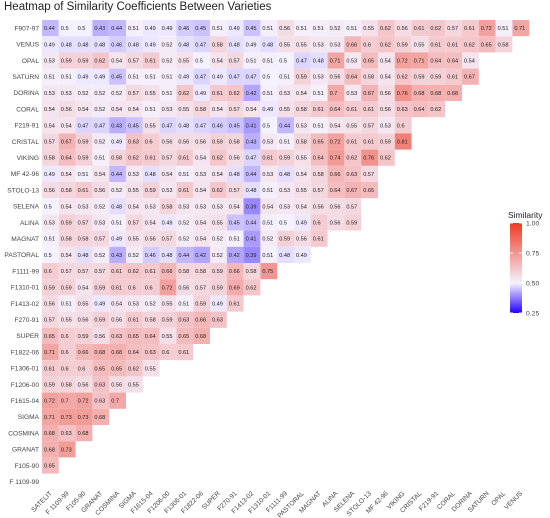 The width and height of the screenshot is (550, 518). Describe the element at coordinates (99, 369) in the screenshot. I see `cell-value-label: 0.65` at that location.